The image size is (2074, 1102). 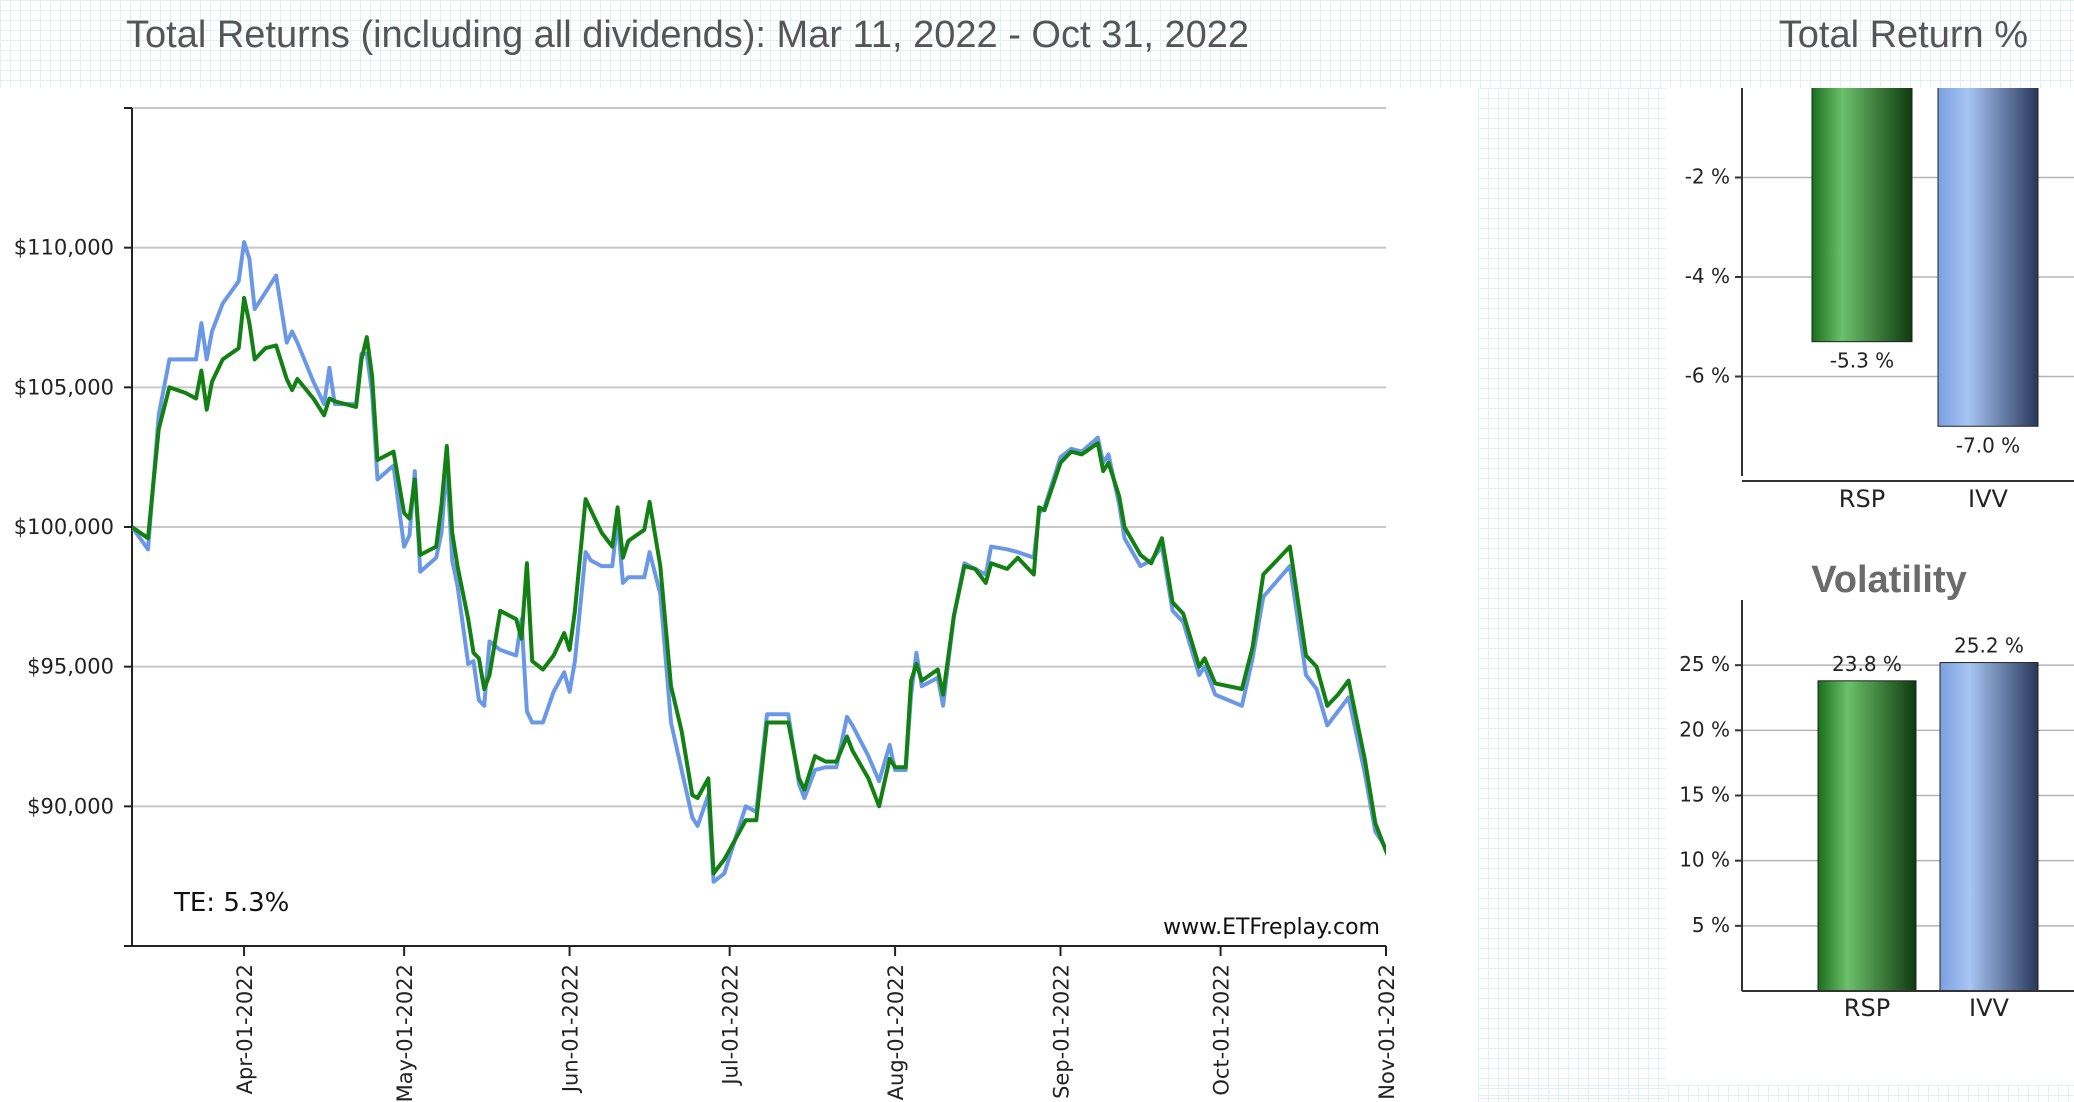 I want to click on grid-background-middle, so click(x=1572, y=595).